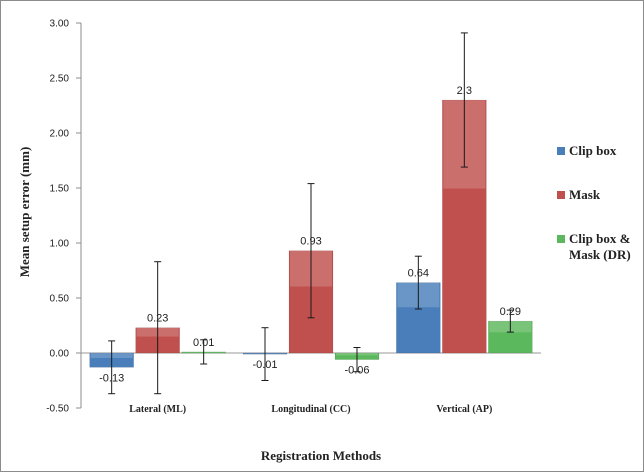 The height and width of the screenshot is (476, 644). I want to click on y-tick-label: 0.00, so click(60, 354).